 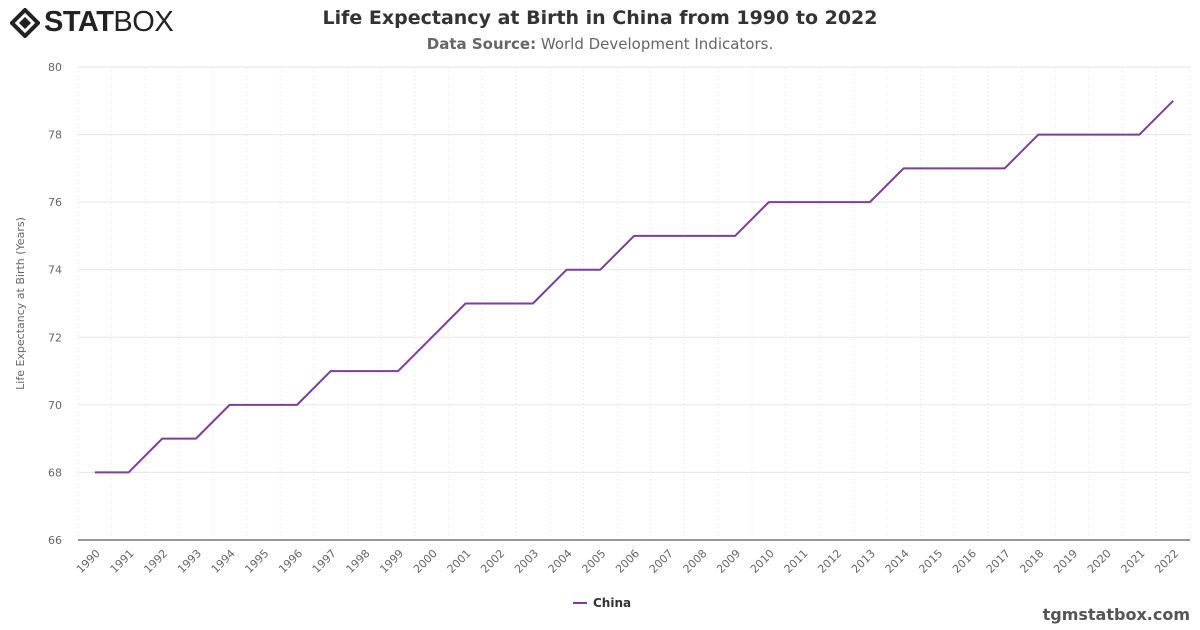 What do you see at coordinates (526, 561) in the screenshot?
I see `x-tick-label: 2003` at bounding box center [526, 561].